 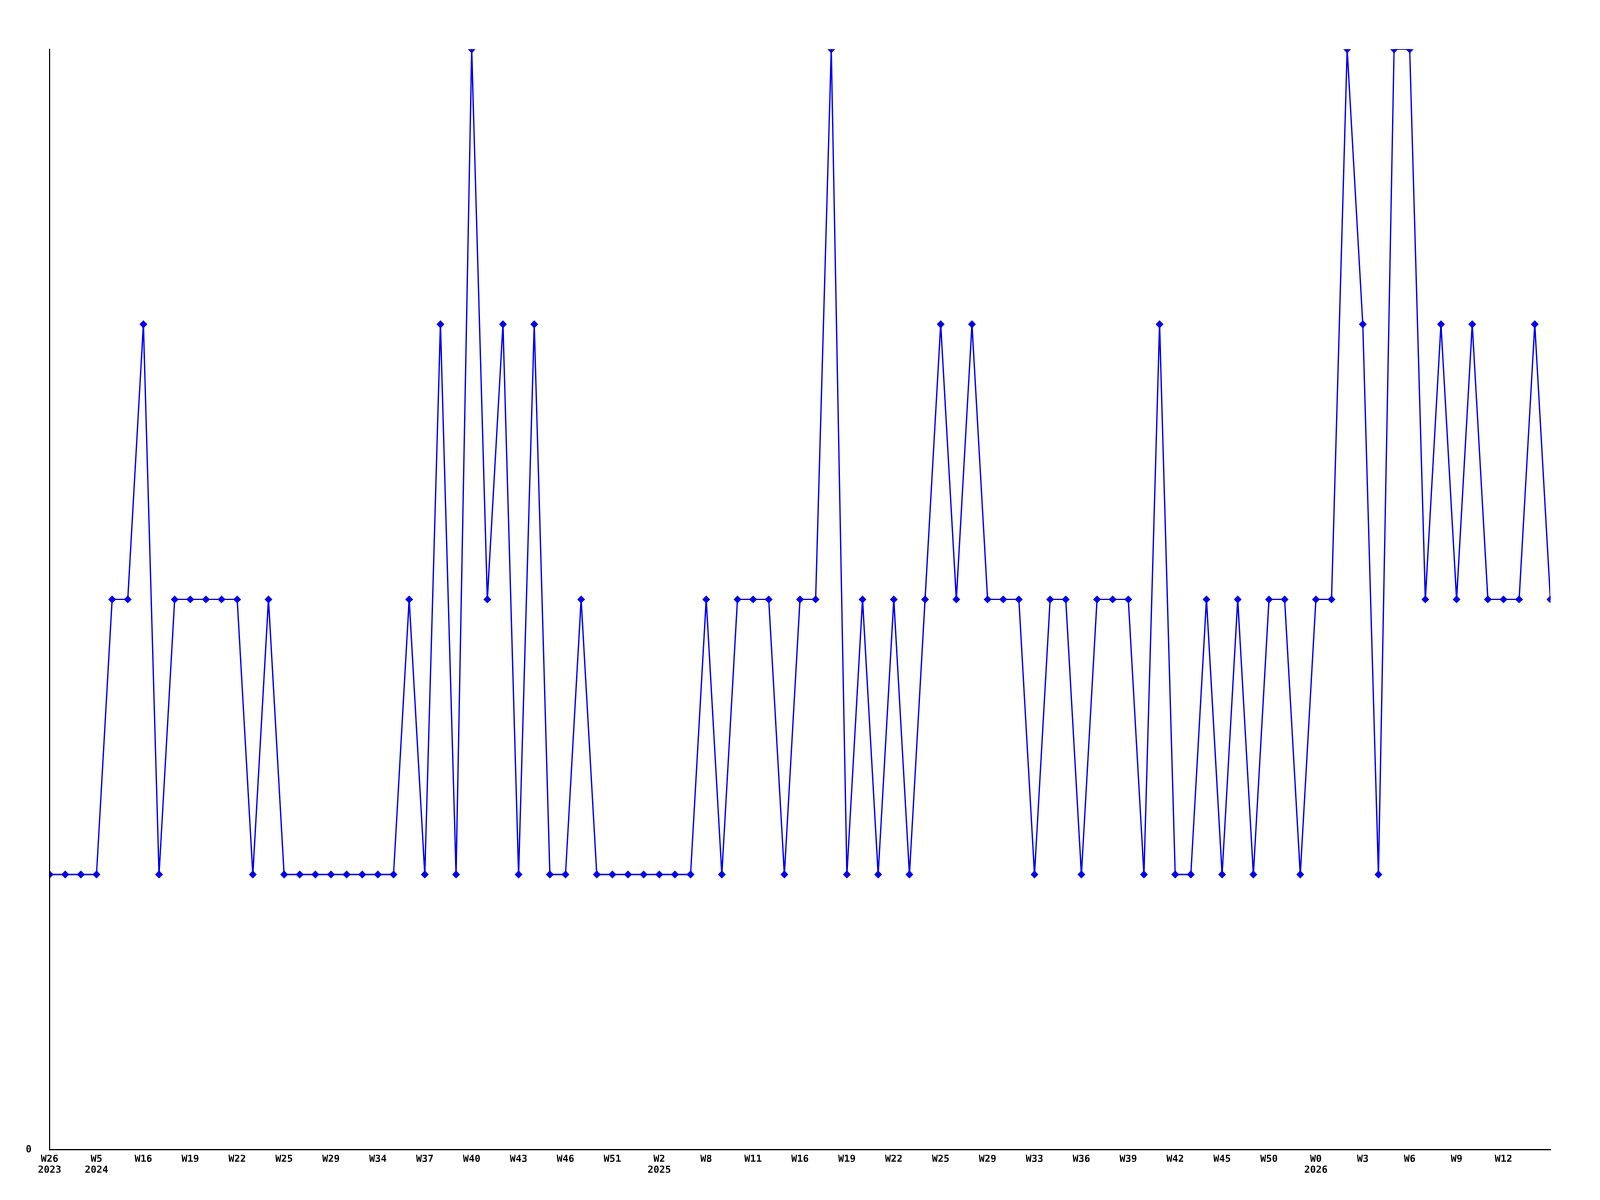 What do you see at coordinates (1503, 1158) in the screenshot?
I see `x-tick-label: W12` at bounding box center [1503, 1158].